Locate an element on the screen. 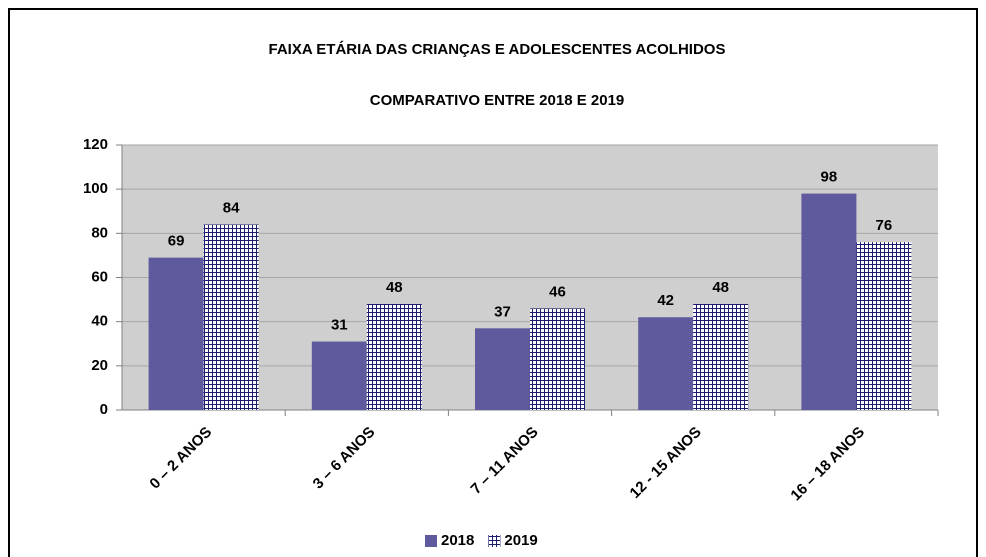 Image resolution: width=986 pixels, height=557 pixels. y-tick-label: 40 is located at coordinates (99, 321).